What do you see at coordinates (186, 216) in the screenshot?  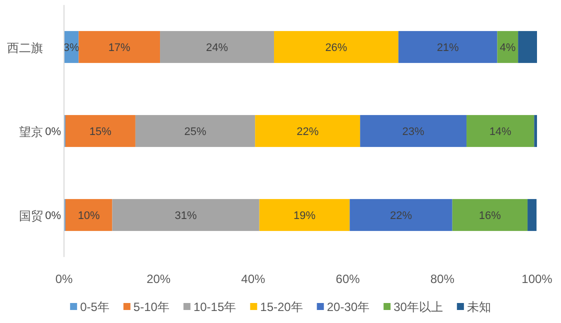 I see `data-label: 31%` at bounding box center [186, 216].